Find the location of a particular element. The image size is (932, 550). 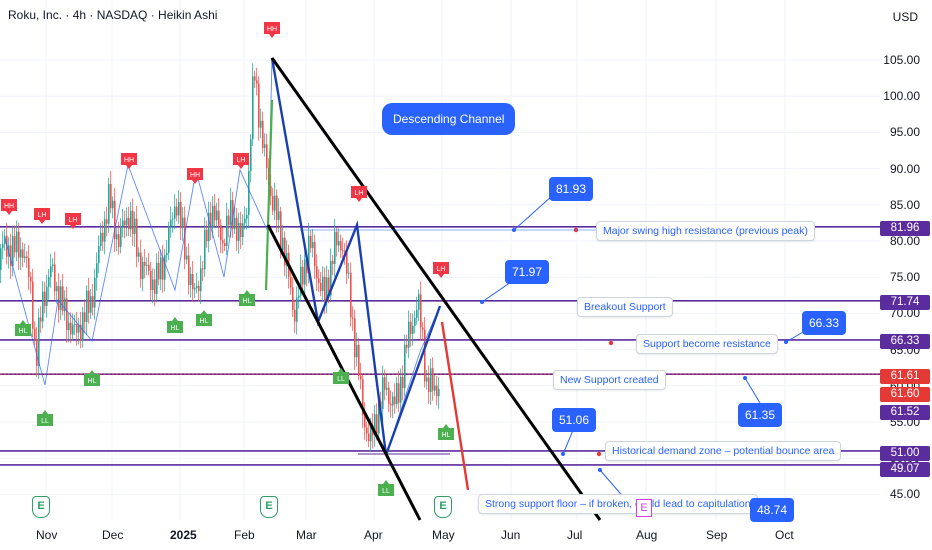

value-box-66-33: 66.33 is located at coordinates (824, 323).